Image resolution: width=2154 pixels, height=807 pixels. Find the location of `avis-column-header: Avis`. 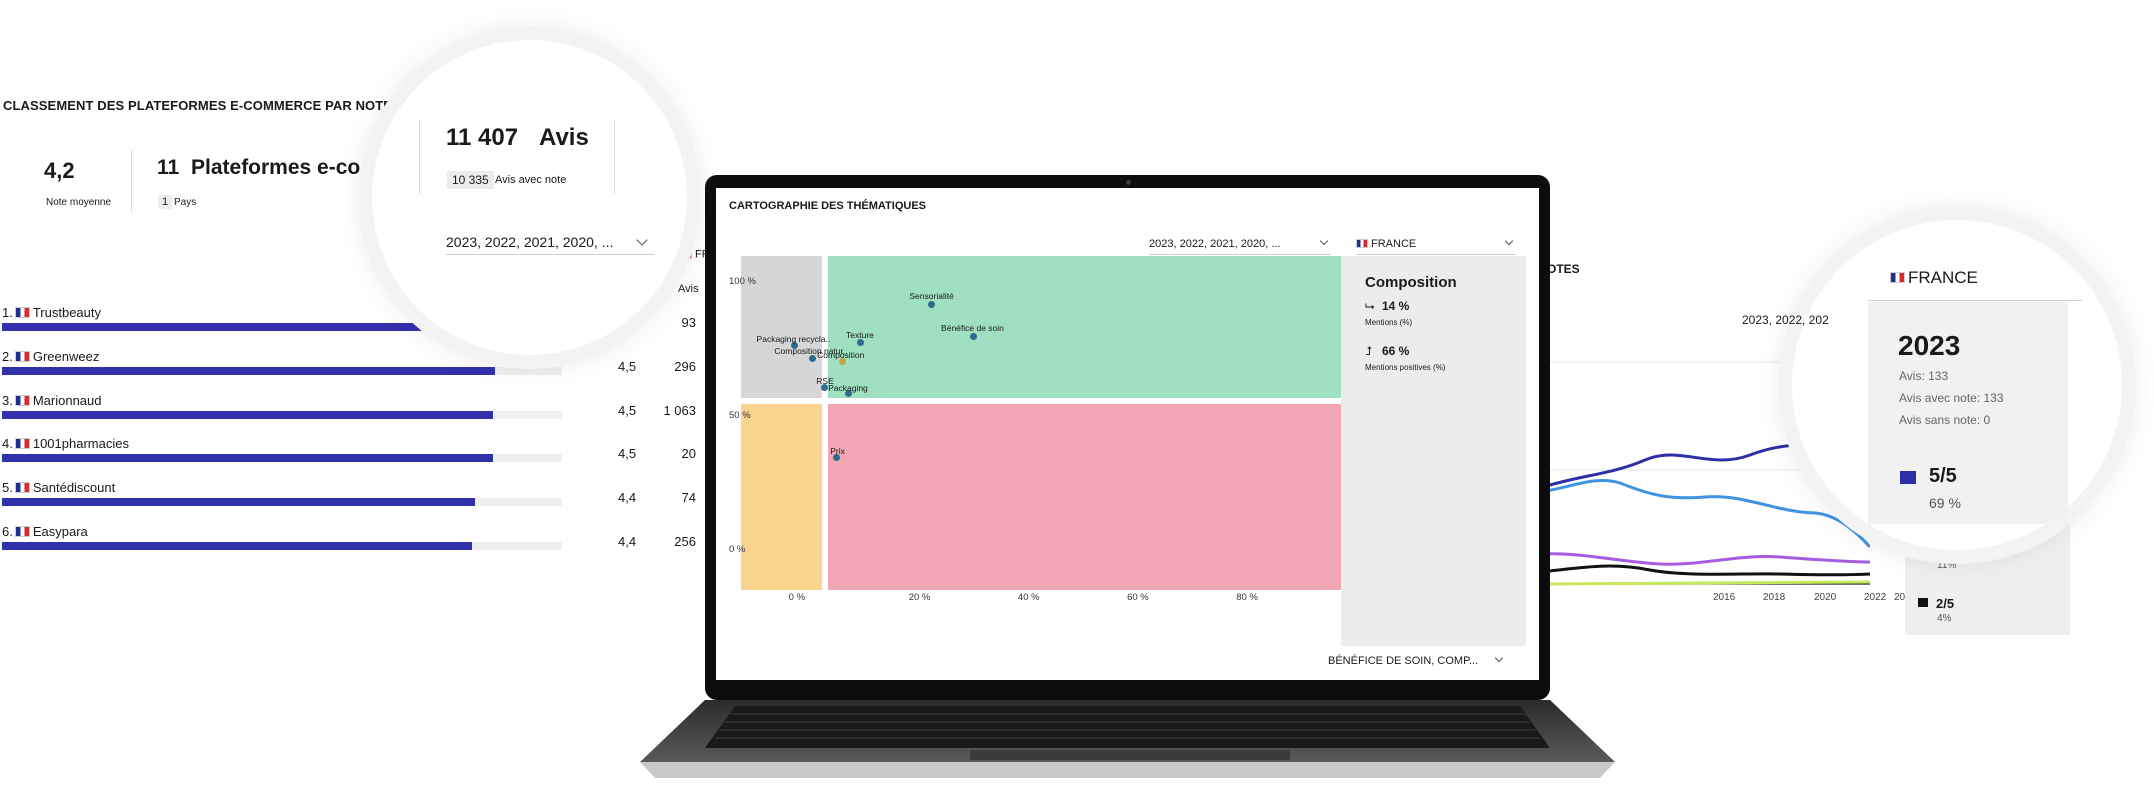

avis-column-header: Avis is located at coordinates (688, 289).